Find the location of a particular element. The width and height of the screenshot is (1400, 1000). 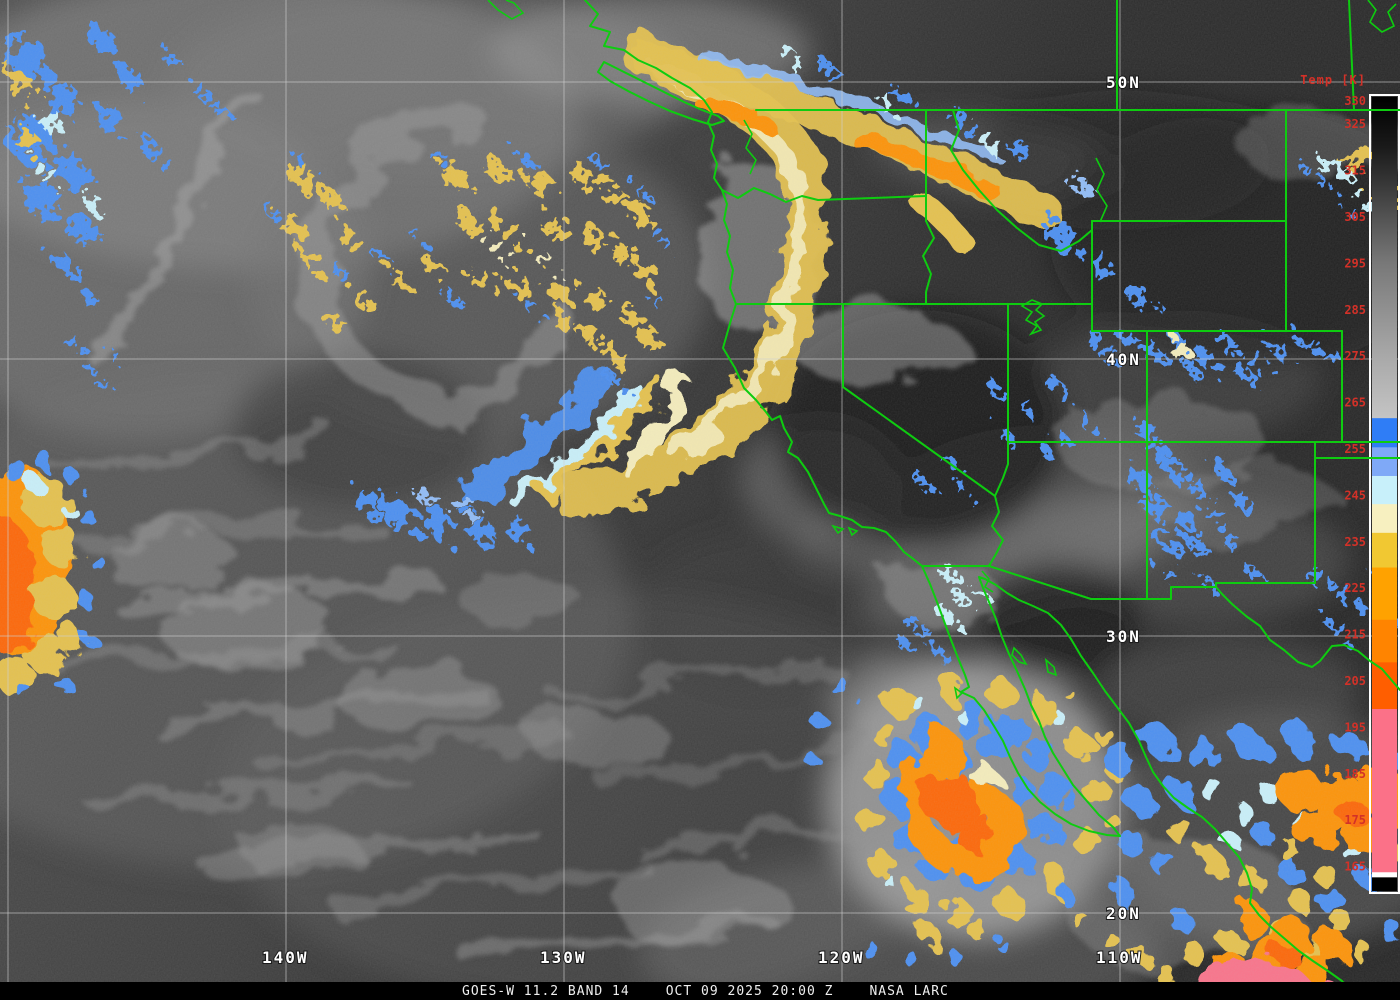

colorbar-tick-label: 175 is located at coordinates (1355, 820).